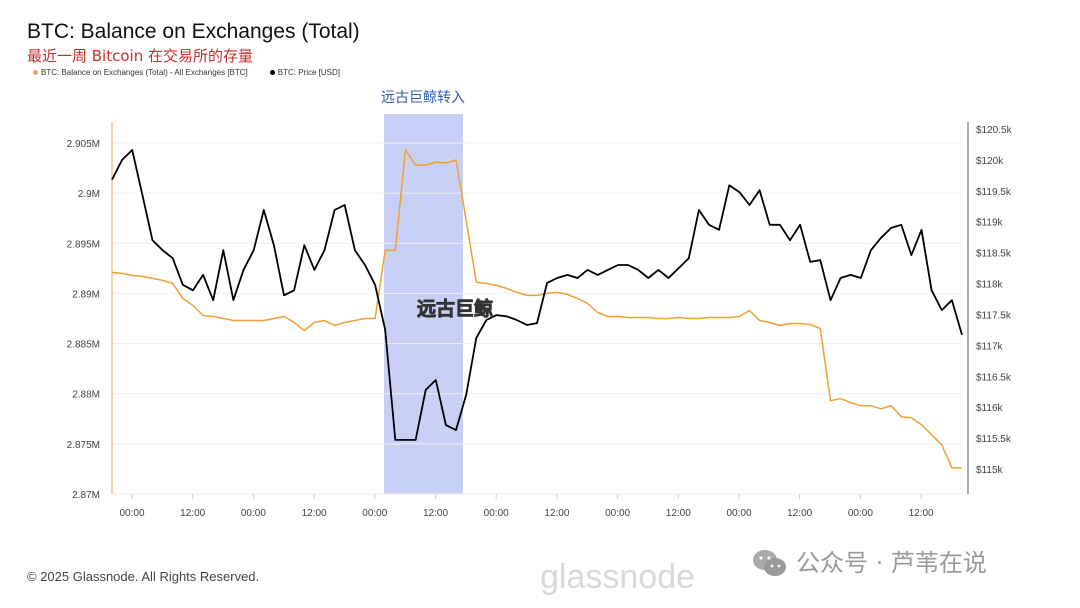  I want to click on y-left-tick-label: 2.875M, so click(83, 445).